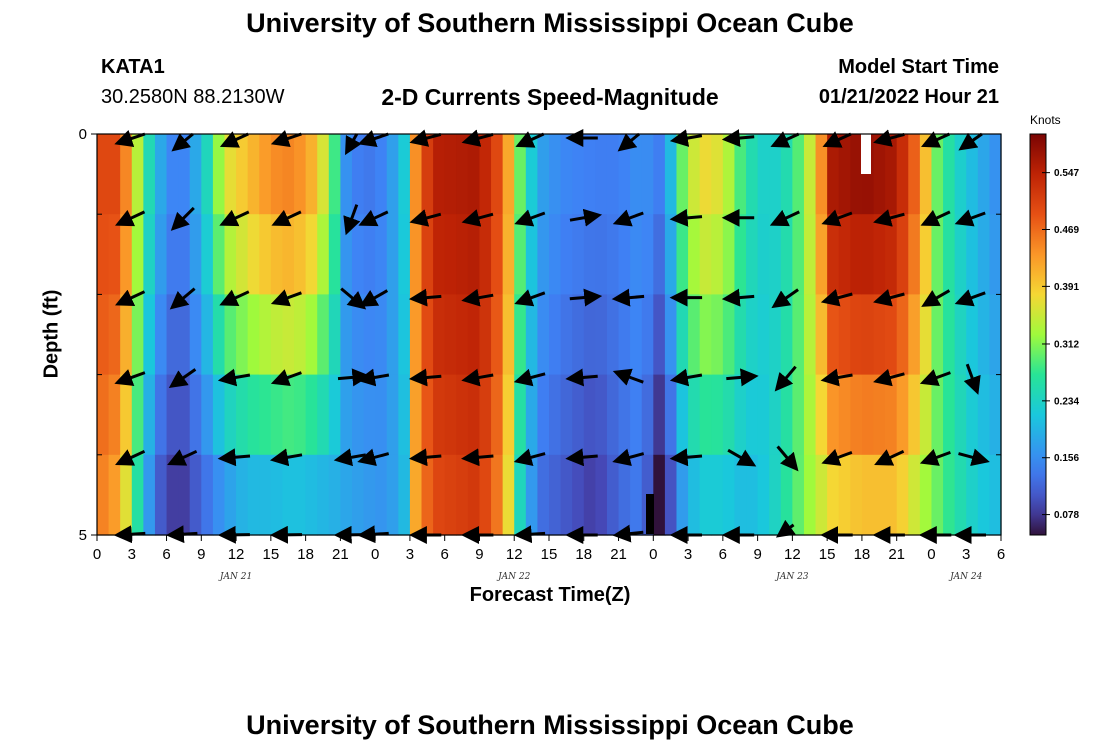  What do you see at coordinates (133, 67) in the screenshot?
I see `station-id: KATA1` at bounding box center [133, 67].